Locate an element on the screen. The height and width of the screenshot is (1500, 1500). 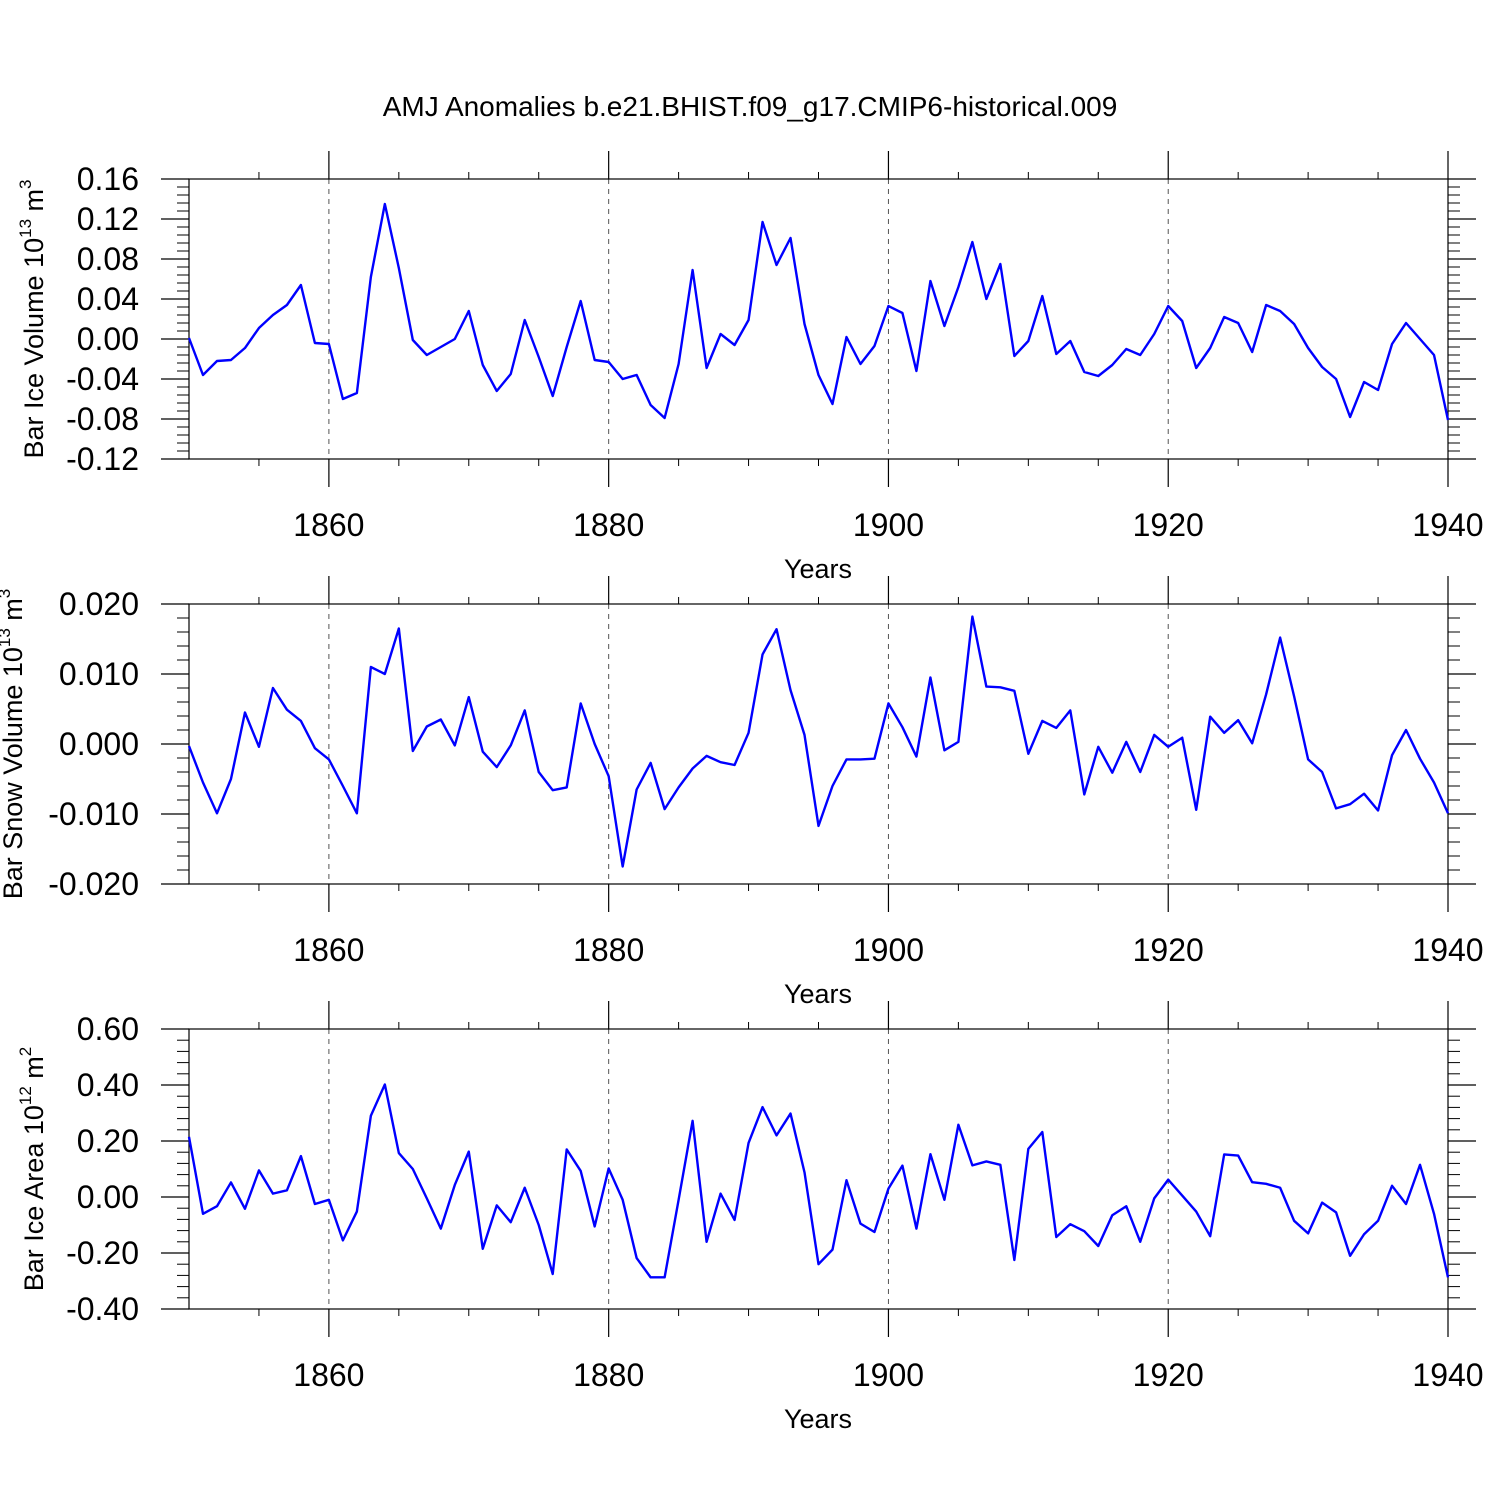
y-tick-label: 0.60 is located at coordinates (108, 1029).